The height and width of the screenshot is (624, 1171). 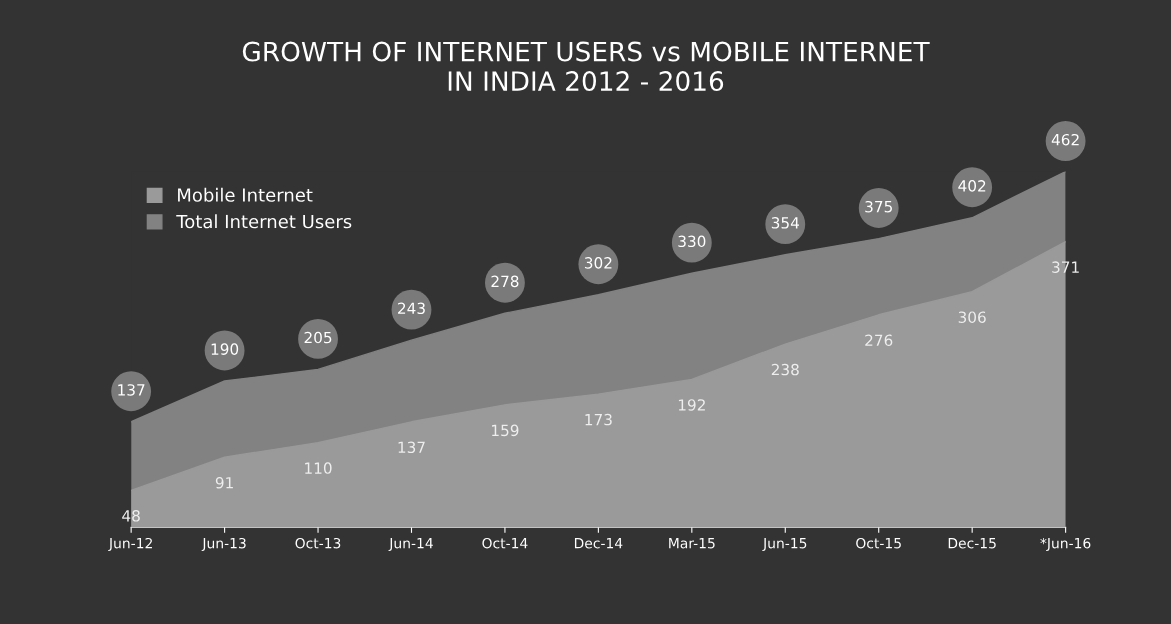 I want to click on data-label: 354, so click(x=785, y=223).